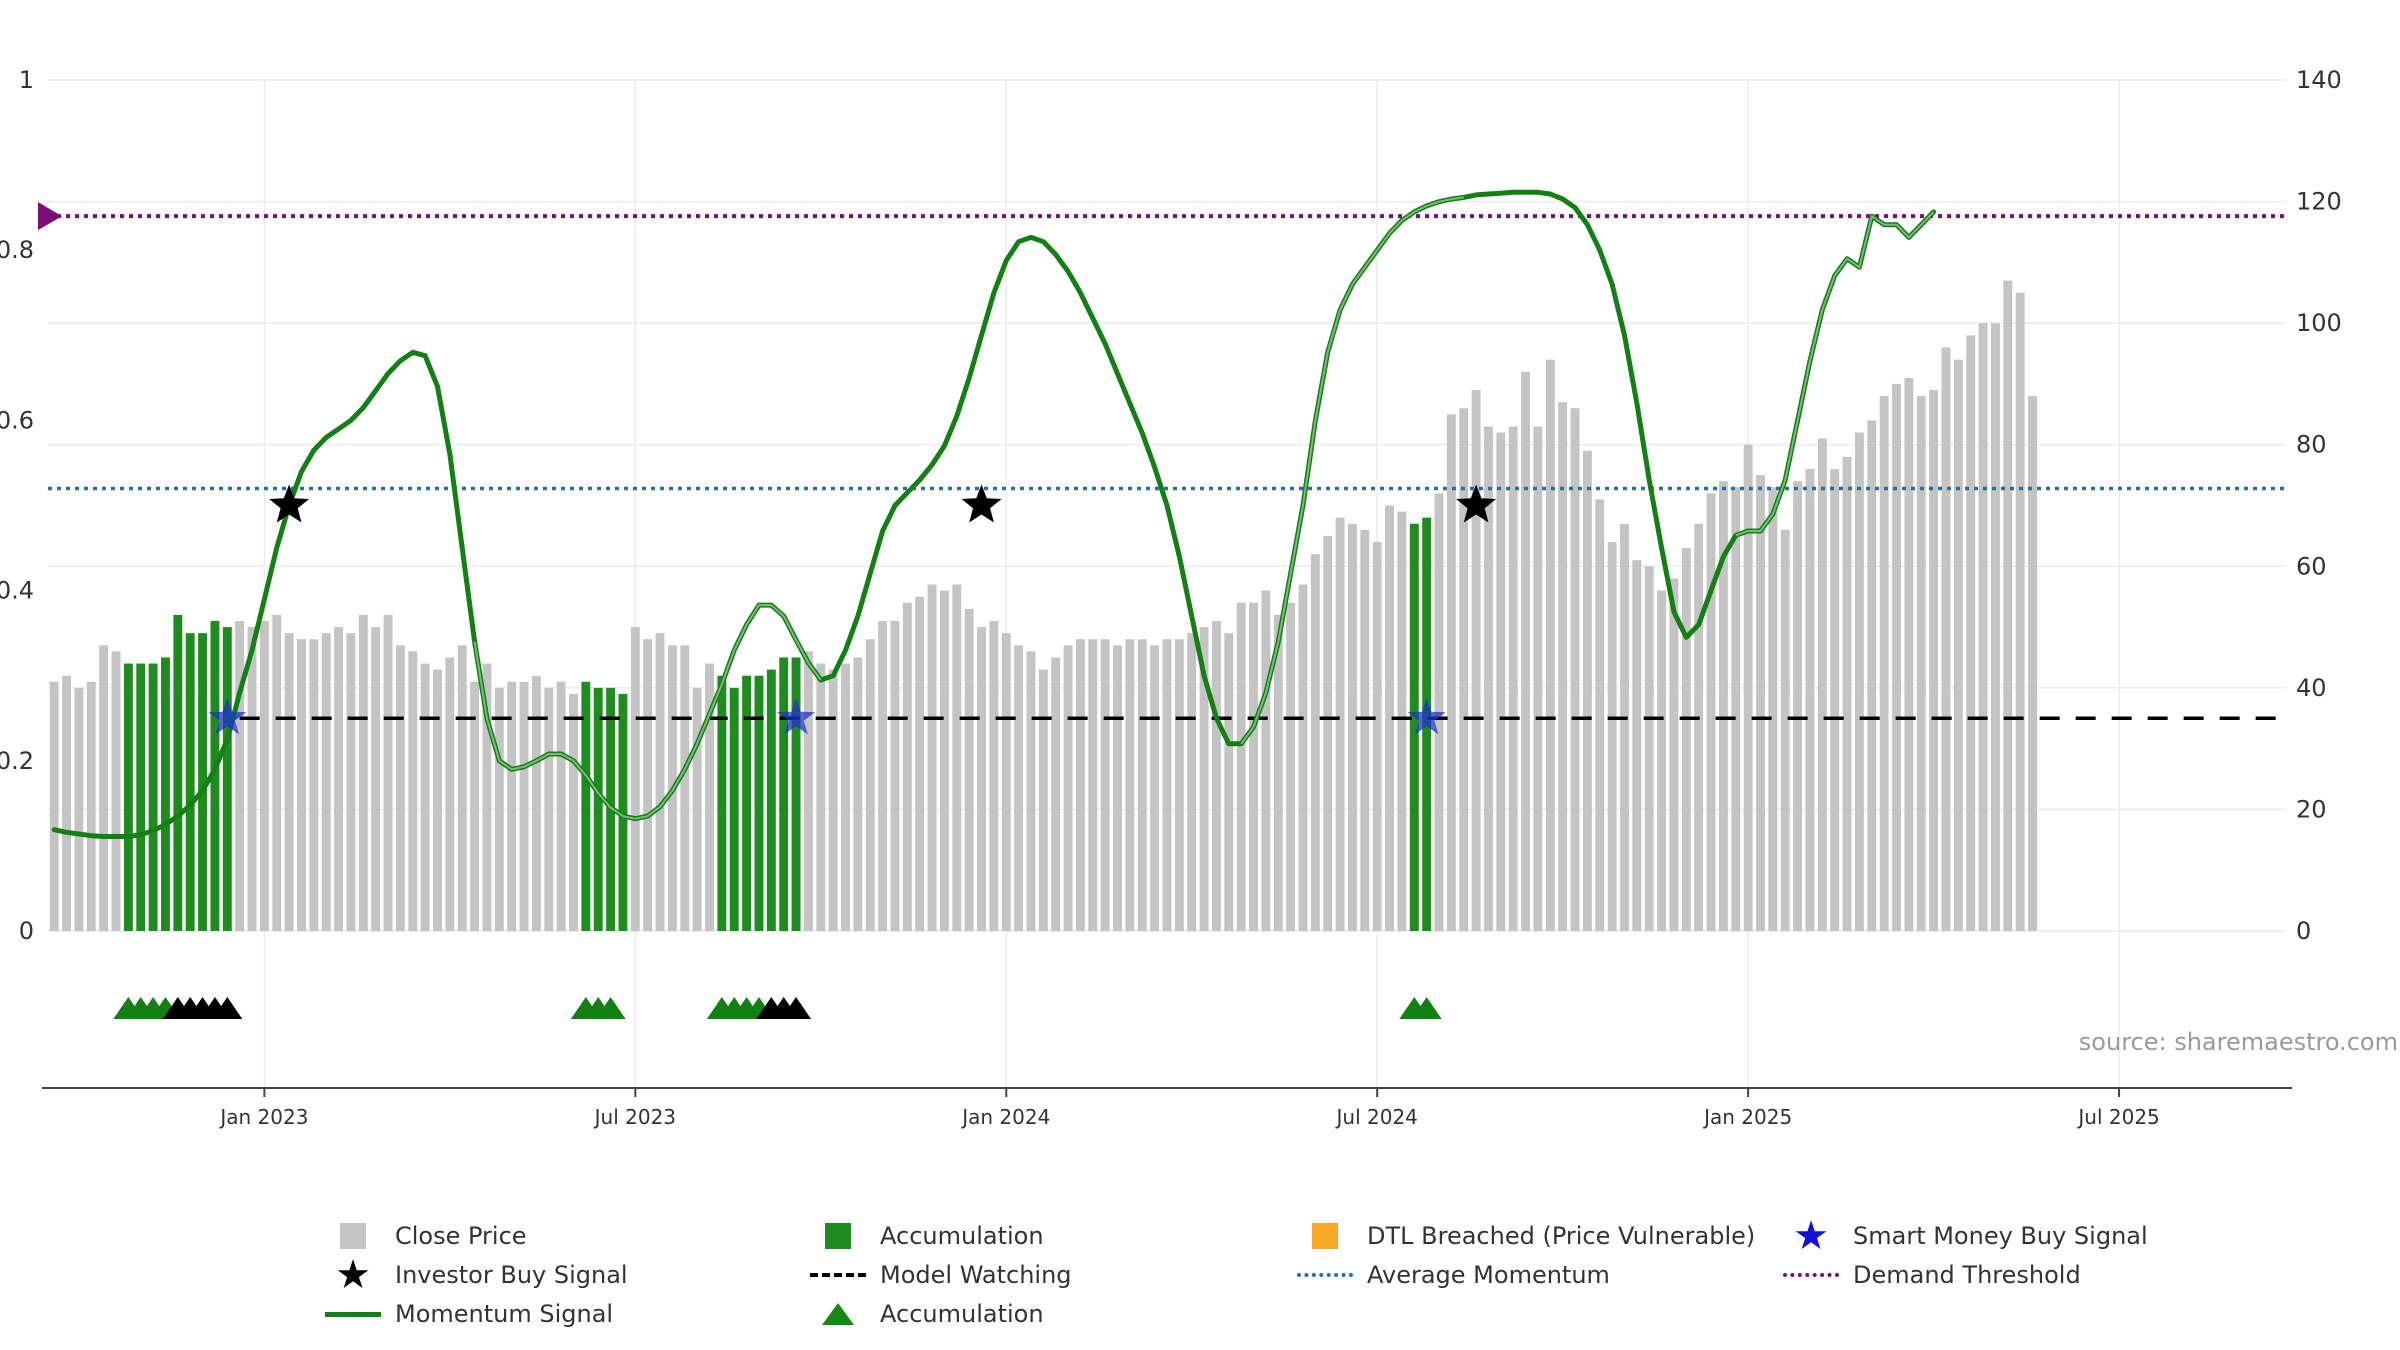  What do you see at coordinates (26, 80) in the screenshot?
I see `left-axis-tick-label: 1` at bounding box center [26, 80].